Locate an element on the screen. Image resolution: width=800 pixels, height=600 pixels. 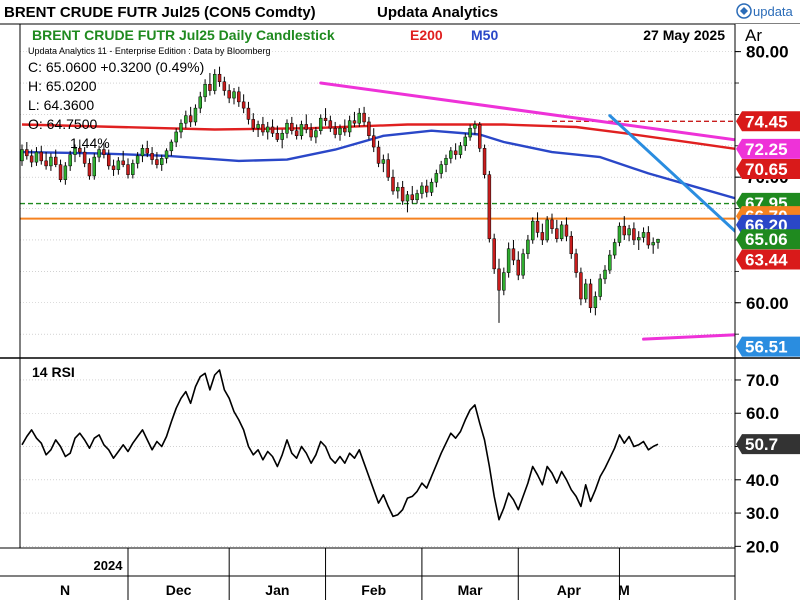
instrument-title: BRENT CRUDE FUTR Jul25 (CON5 Comdty) is located at coordinates (160, 12).